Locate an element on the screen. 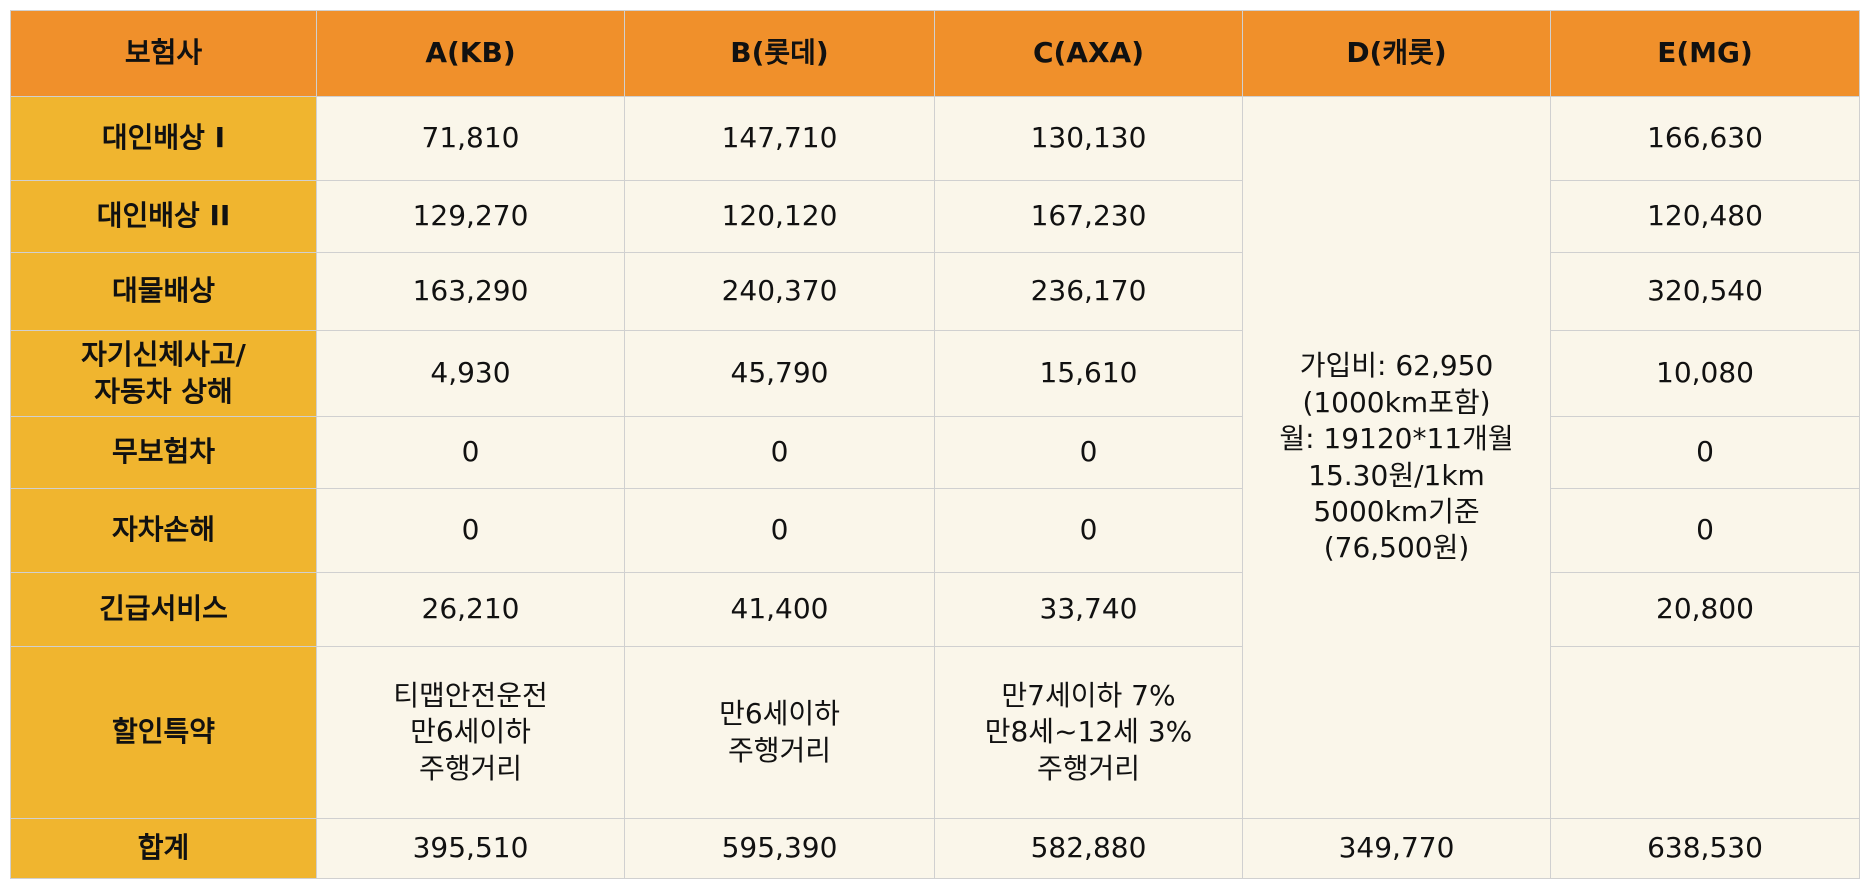 Image resolution: width=1868 pixels, height=886 pixels. header-cell: D(캐롯) is located at coordinates (1396, 53).